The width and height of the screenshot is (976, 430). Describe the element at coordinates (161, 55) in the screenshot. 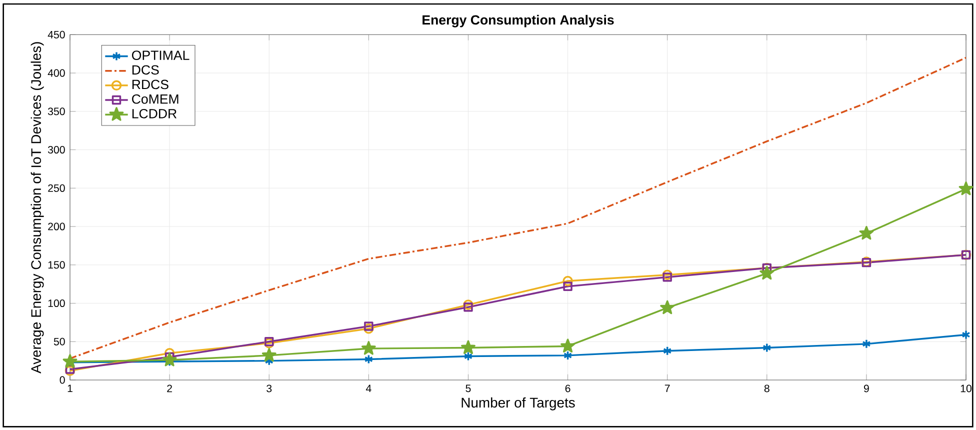

I see `legend-label: OPTIMAL` at that location.